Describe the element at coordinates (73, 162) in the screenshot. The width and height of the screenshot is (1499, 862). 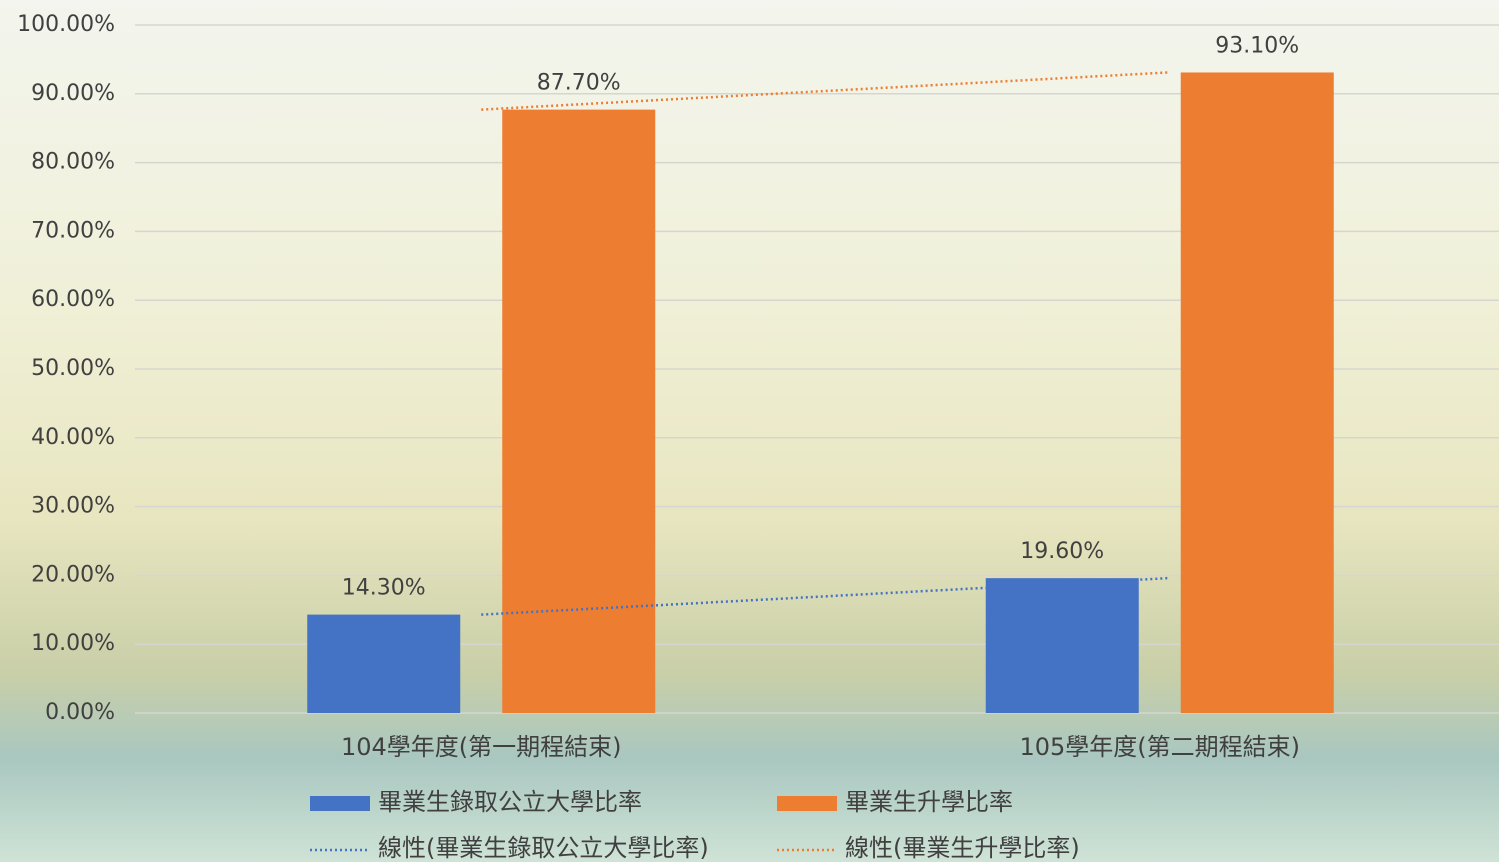
I see `y-tick-label: 80.00%` at that location.